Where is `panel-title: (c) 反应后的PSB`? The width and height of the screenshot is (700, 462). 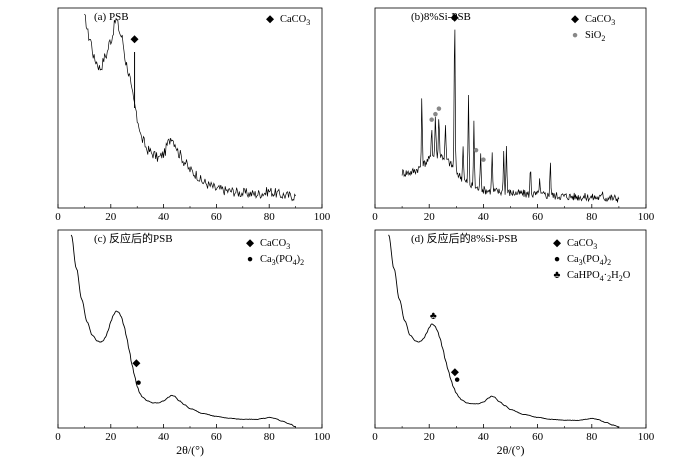 panel-title: (c) 反应后的PSB is located at coordinates (133, 238).